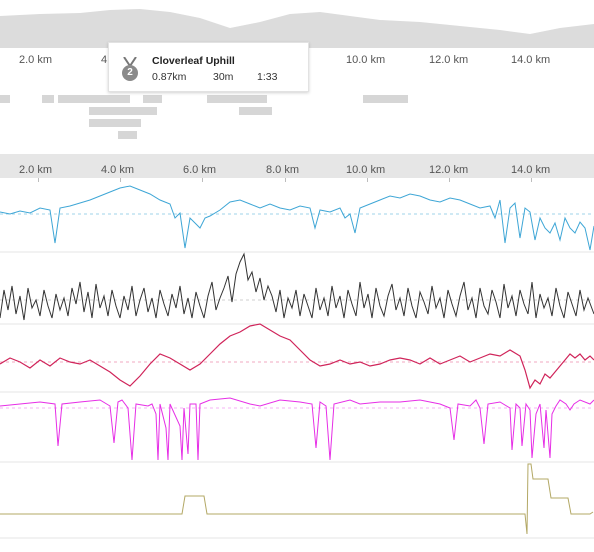  I want to click on top-axis-label-4km: 4, so click(104, 60).